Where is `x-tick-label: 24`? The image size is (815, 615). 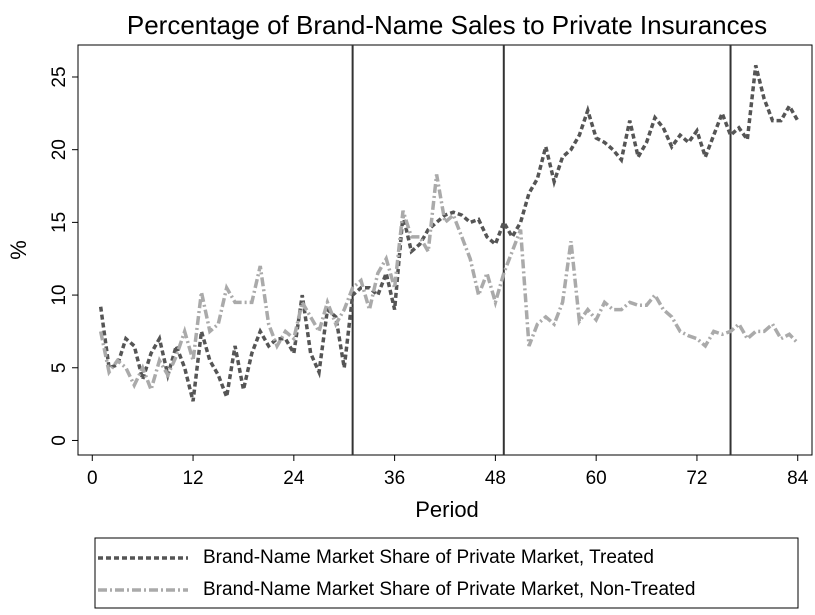 x-tick-label: 24 is located at coordinates (294, 478).